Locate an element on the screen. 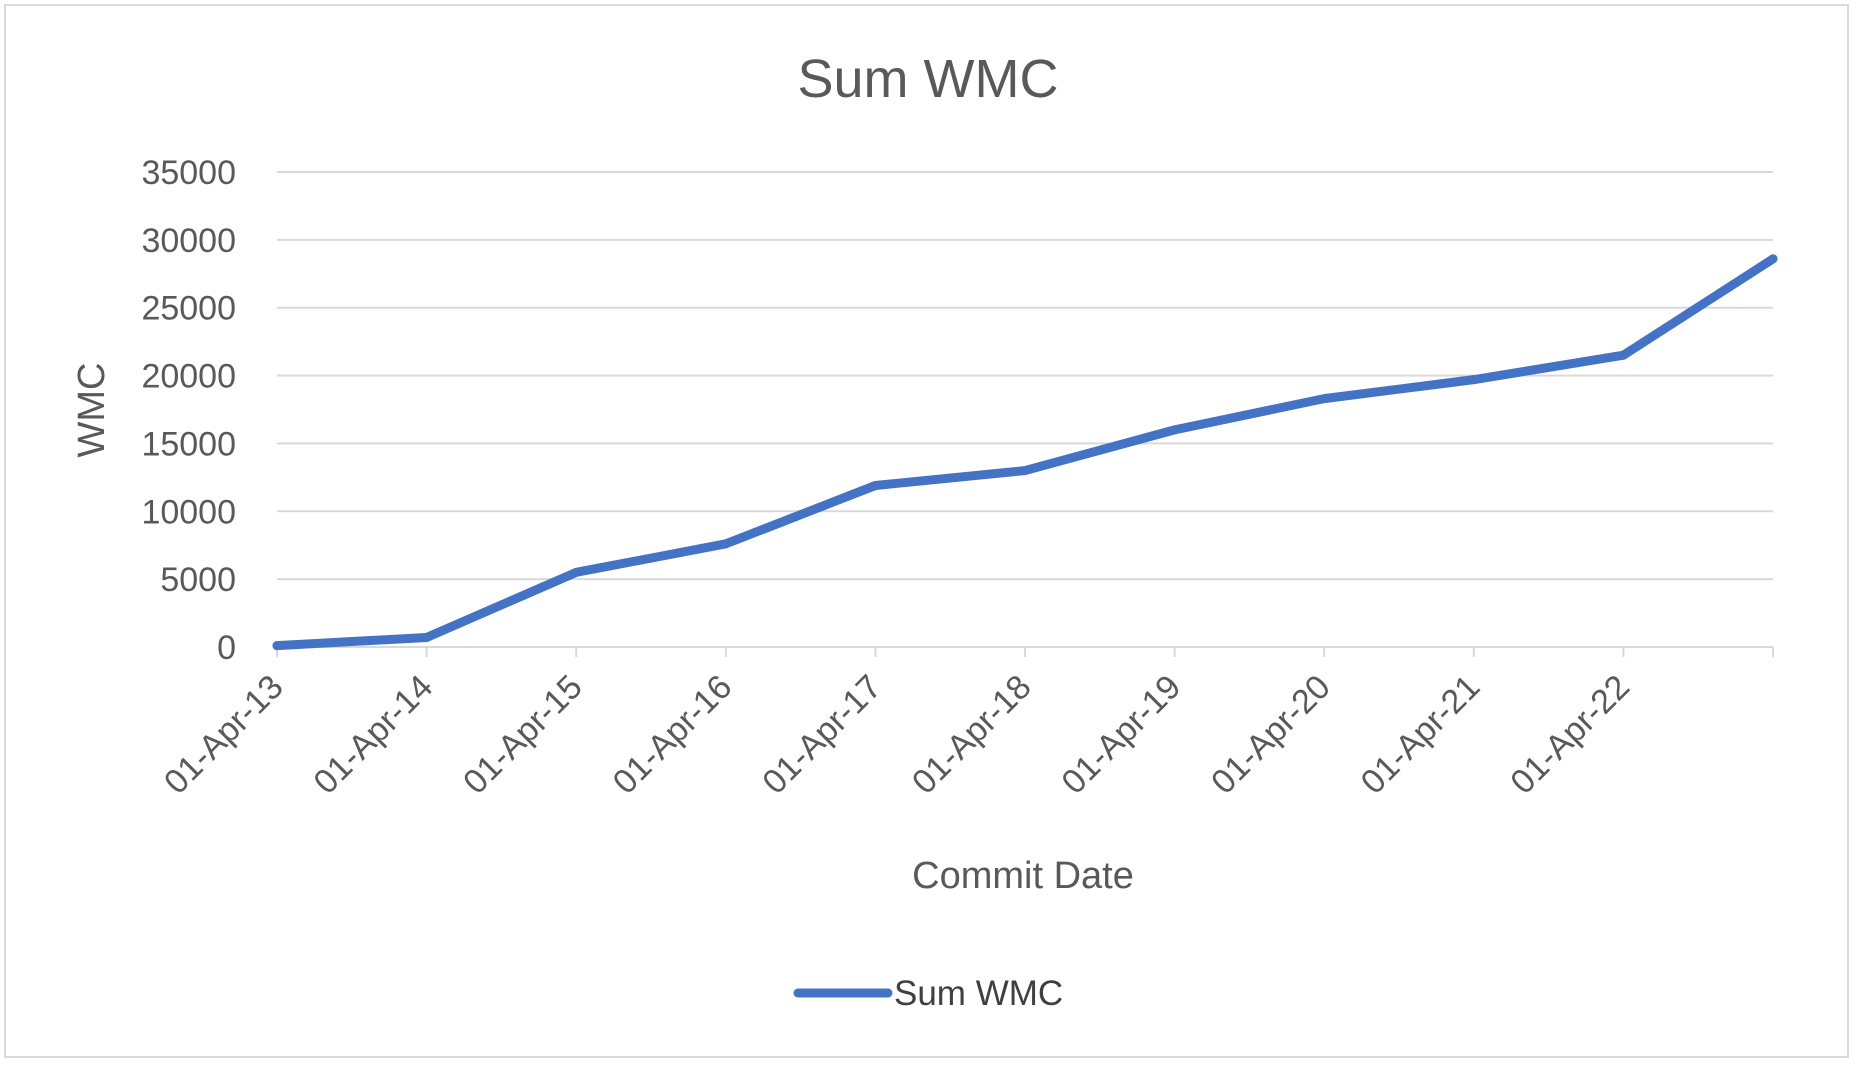 The height and width of the screenshot is (1067, 1856). y-tick-label: 25000 is located at coordinates (188, 309).